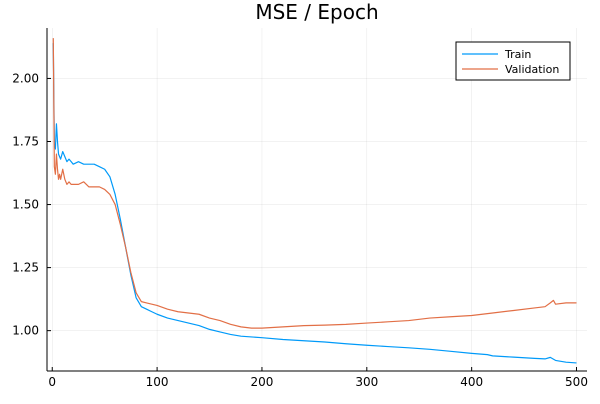 The width and height of the screenshot is (600, 404). I want to click on legend: Train Validation, so click(513, 61).